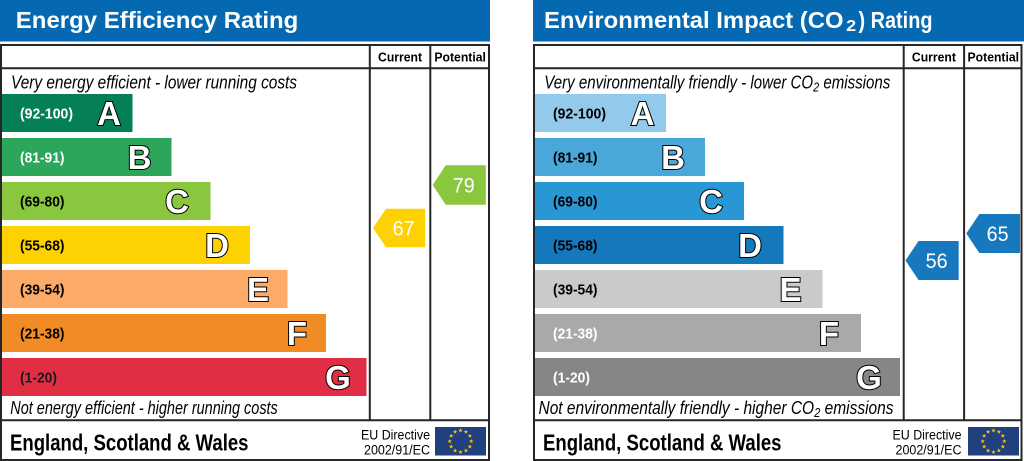 The width and height of the screenshot is (1024, 461). Describe the element at coordinates (157, 20) in the screenshot. I see `svg-text: Energy Efficiency Rating` at that location.